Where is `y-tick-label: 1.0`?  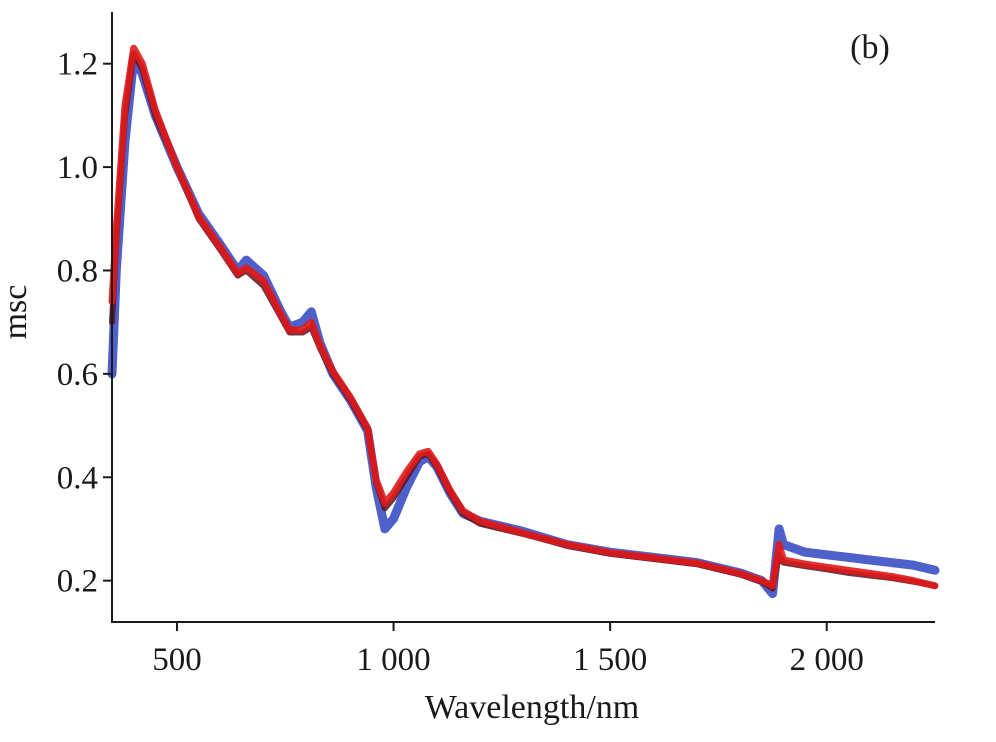 y-tick-label: 1.0 is located at coordinates (77, 168).